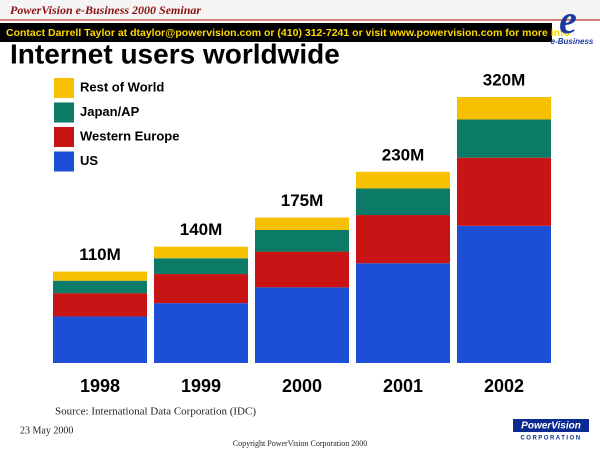 The height and width of the screenshot is (450, 600). I want to click on legend-label: Western Europe, so click(129, 135).